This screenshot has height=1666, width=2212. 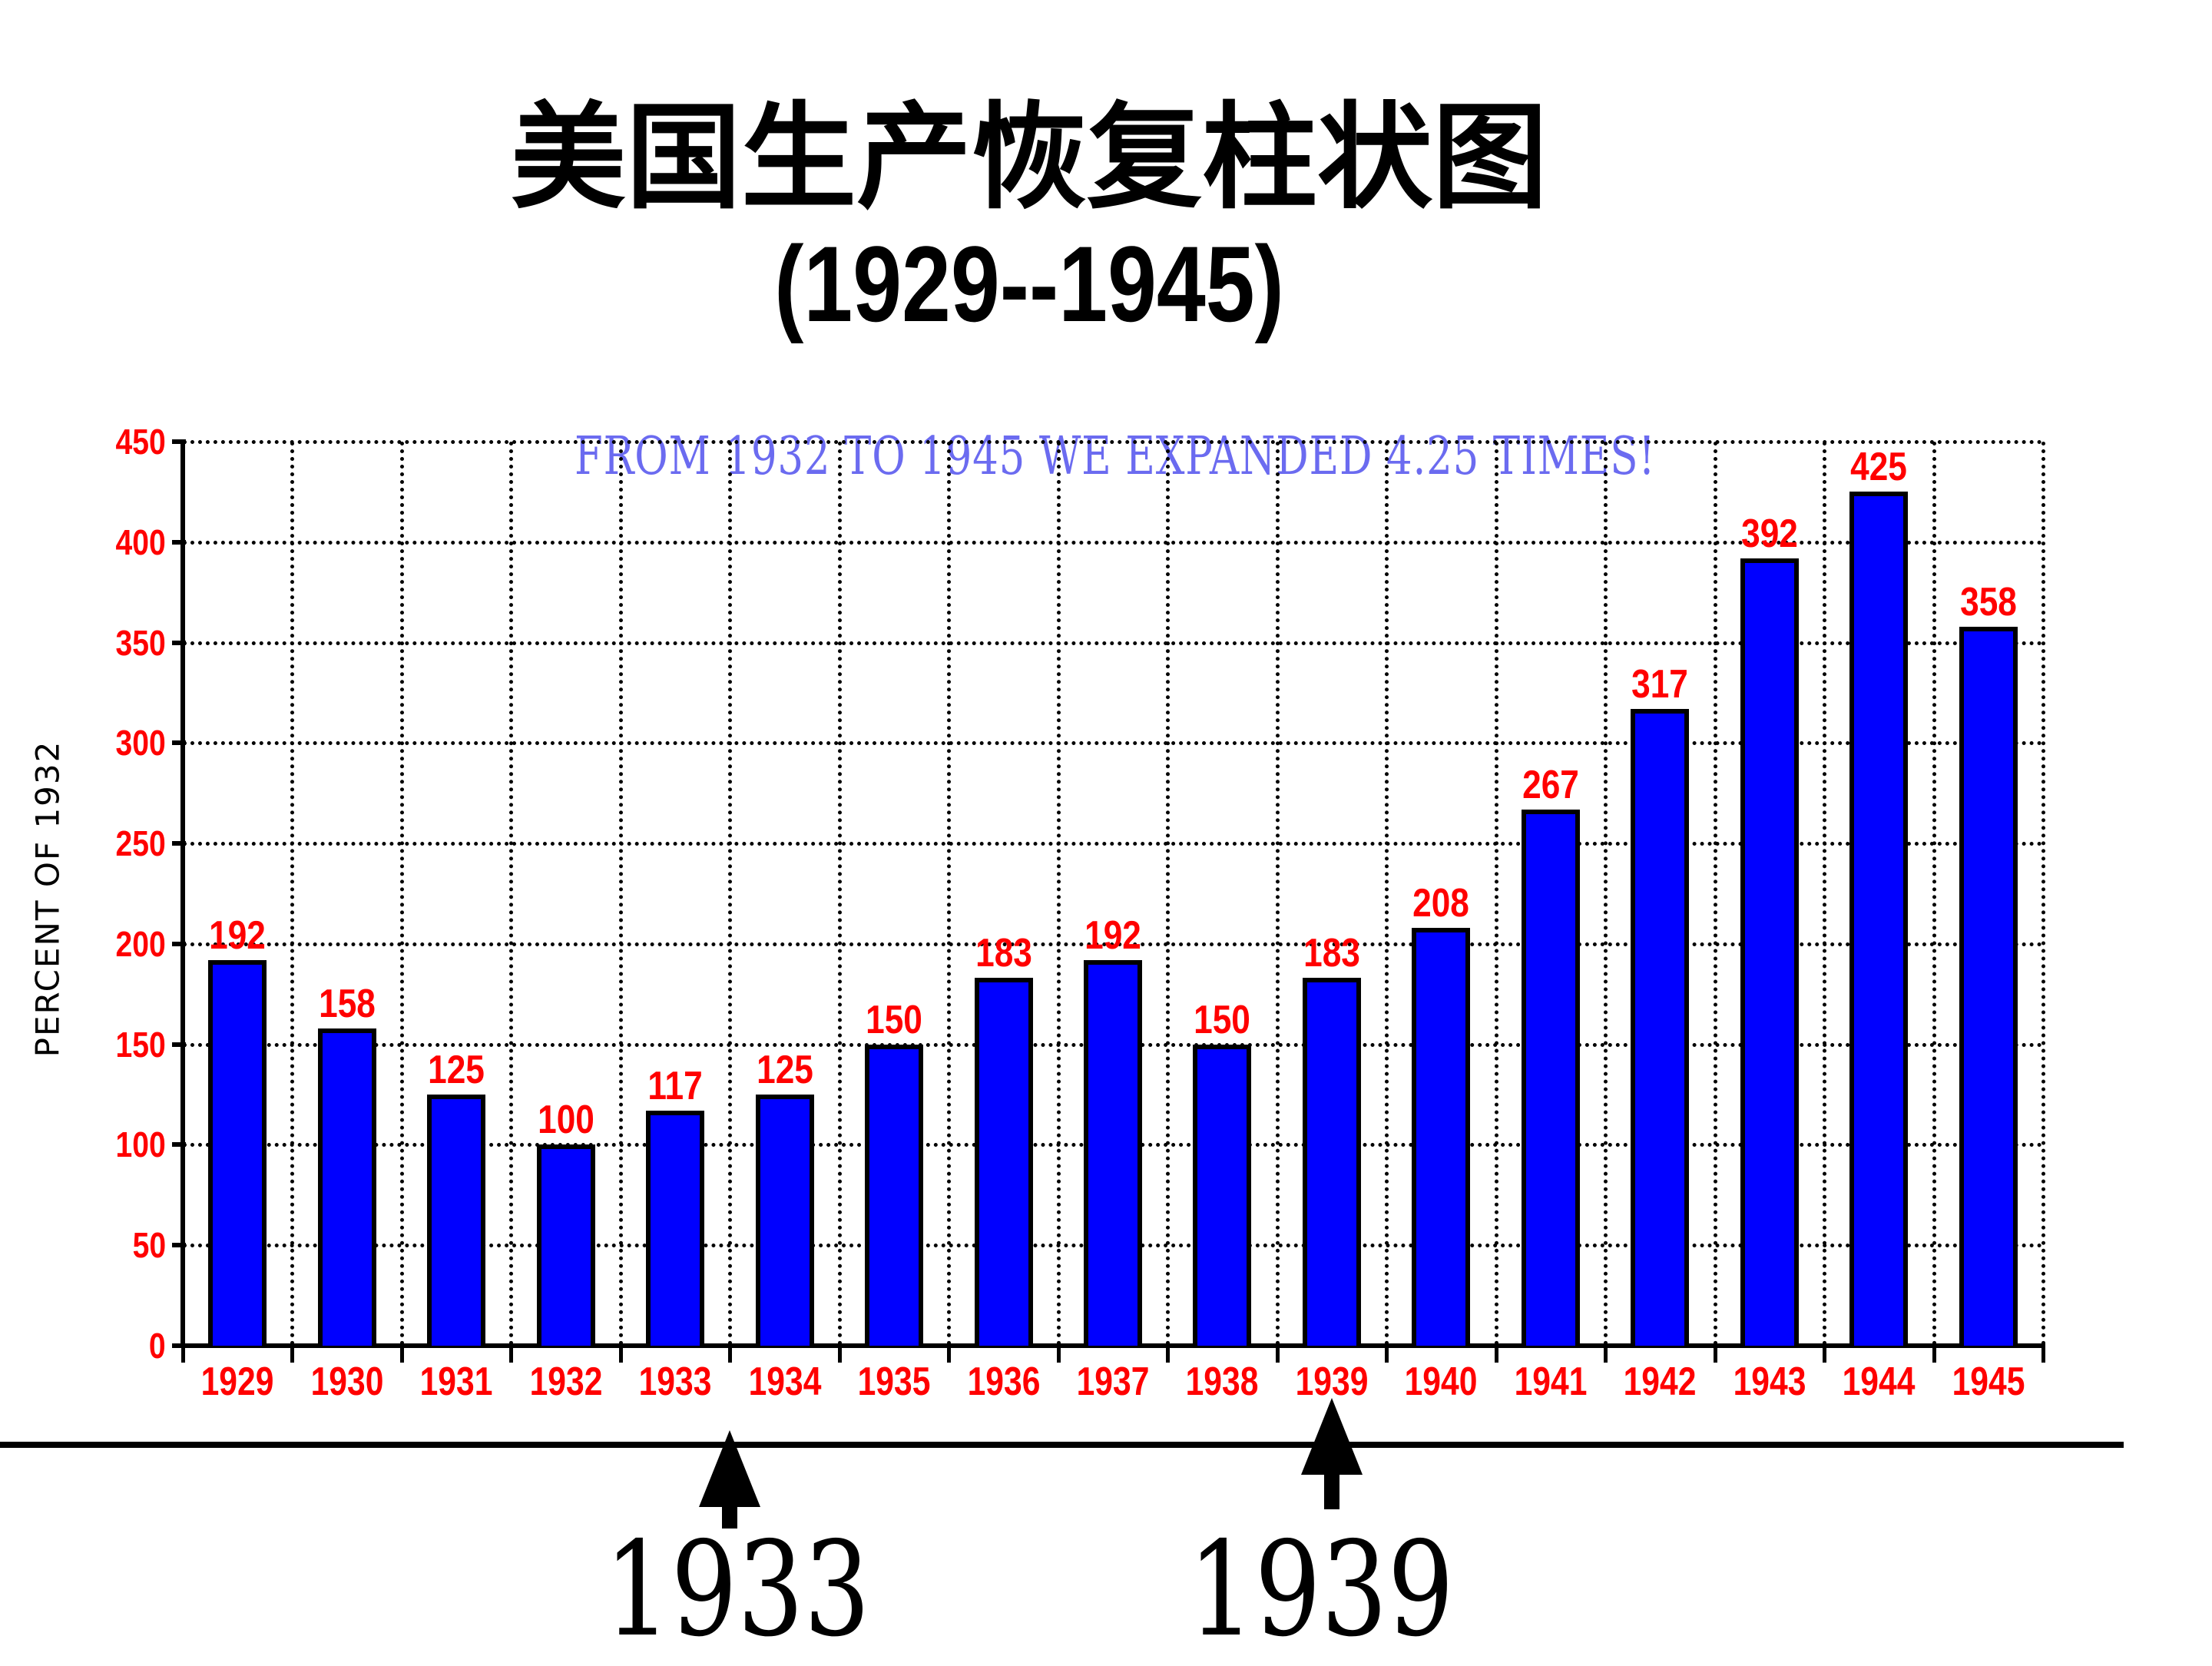 What do you see at coordinates (1770, 952) in the screenshot?
I see `bar-1943` at bounding box center [1770, 952].